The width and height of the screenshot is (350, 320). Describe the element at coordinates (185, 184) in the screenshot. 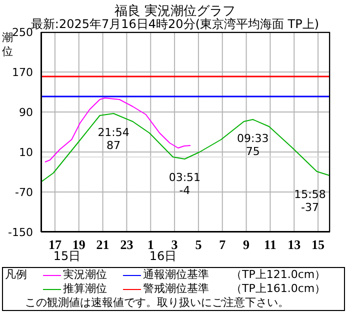

I see `annotation: 03:51 -4` at that location.